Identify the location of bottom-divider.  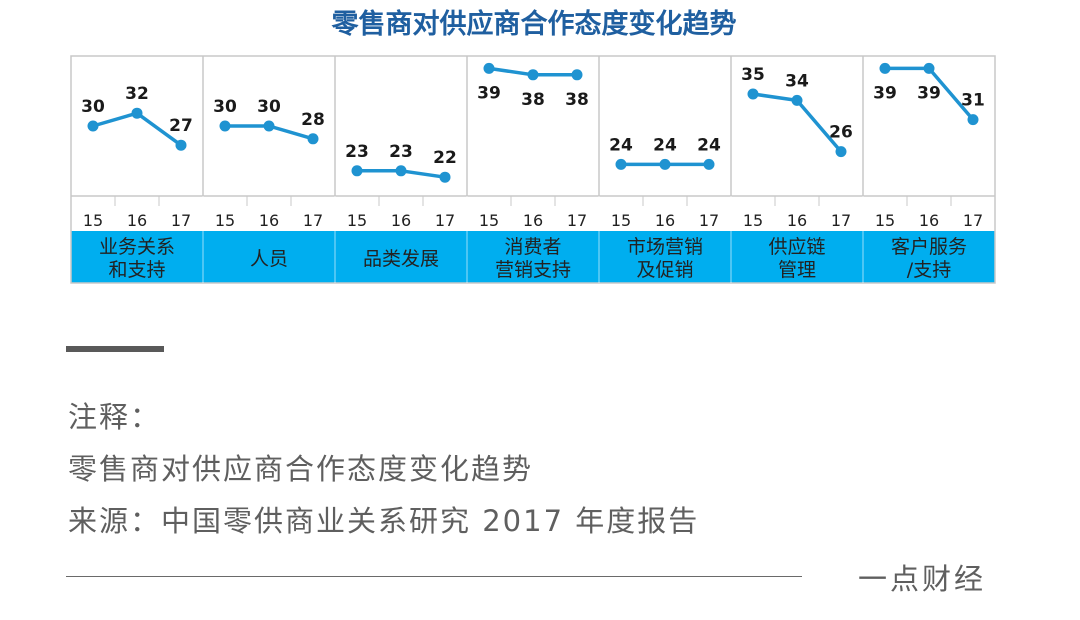
(434, 576).